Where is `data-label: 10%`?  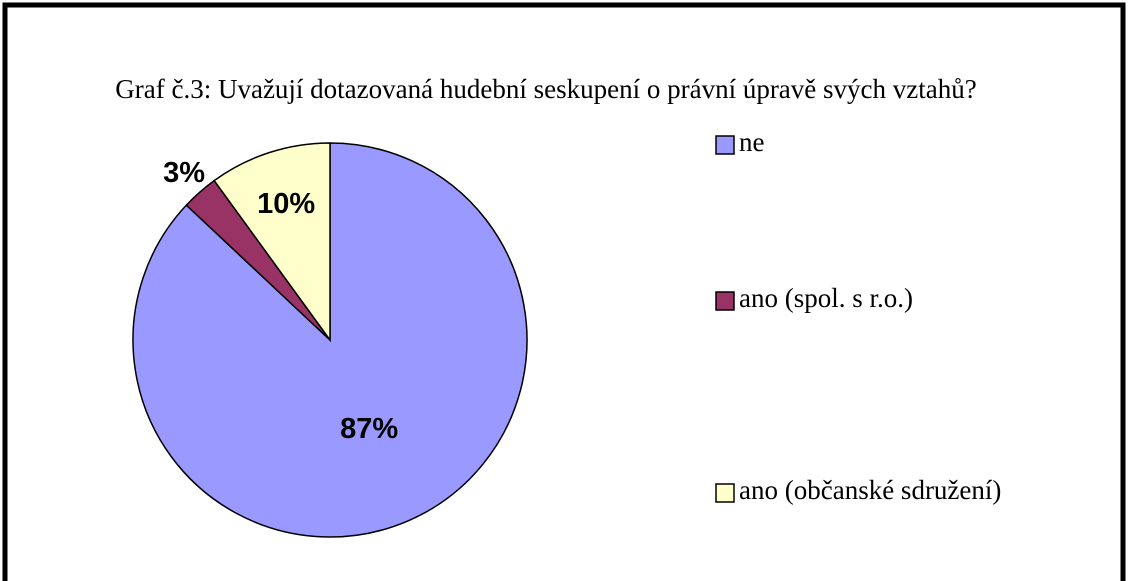
data-label: 10% is located at coordinates (286, 204).